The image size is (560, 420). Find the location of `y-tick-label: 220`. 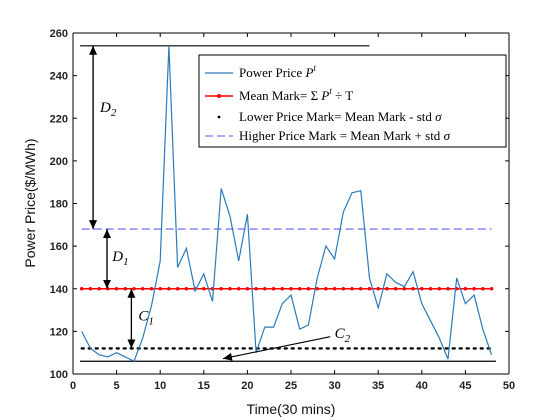

y-tick-label: 220 is located at coordinates (59, 119).